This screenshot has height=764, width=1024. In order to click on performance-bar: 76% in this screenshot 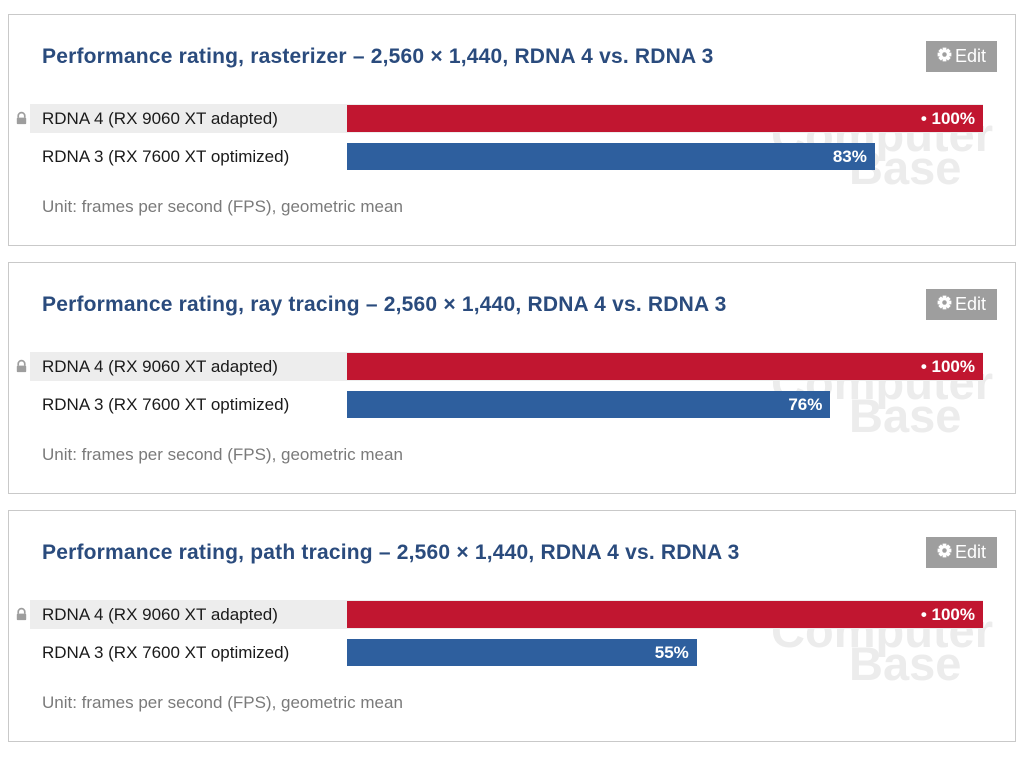, I will do `click(589, 404)`.